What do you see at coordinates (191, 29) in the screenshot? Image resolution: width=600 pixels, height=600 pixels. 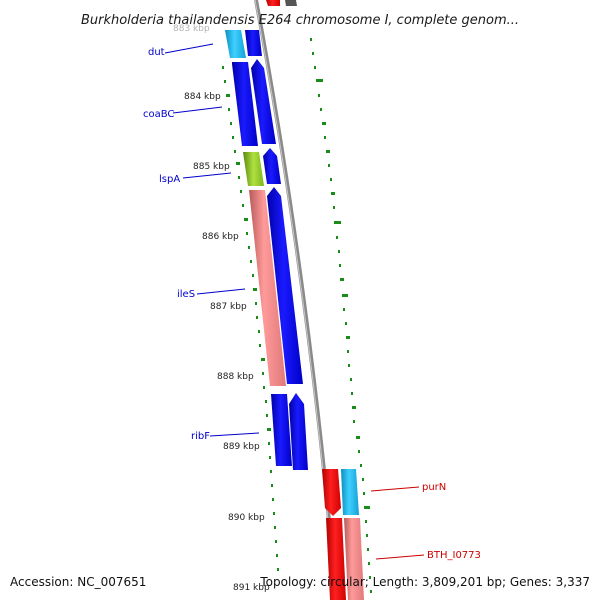 I see `tick-label: 883 kbp` at bounding box center [191, 29].